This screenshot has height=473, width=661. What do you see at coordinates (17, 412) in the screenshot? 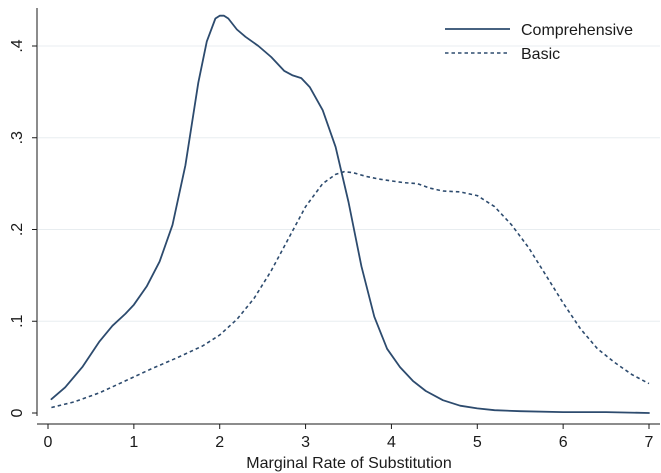
I see `y-tick-label: 0` at bounding box center [17, 412].